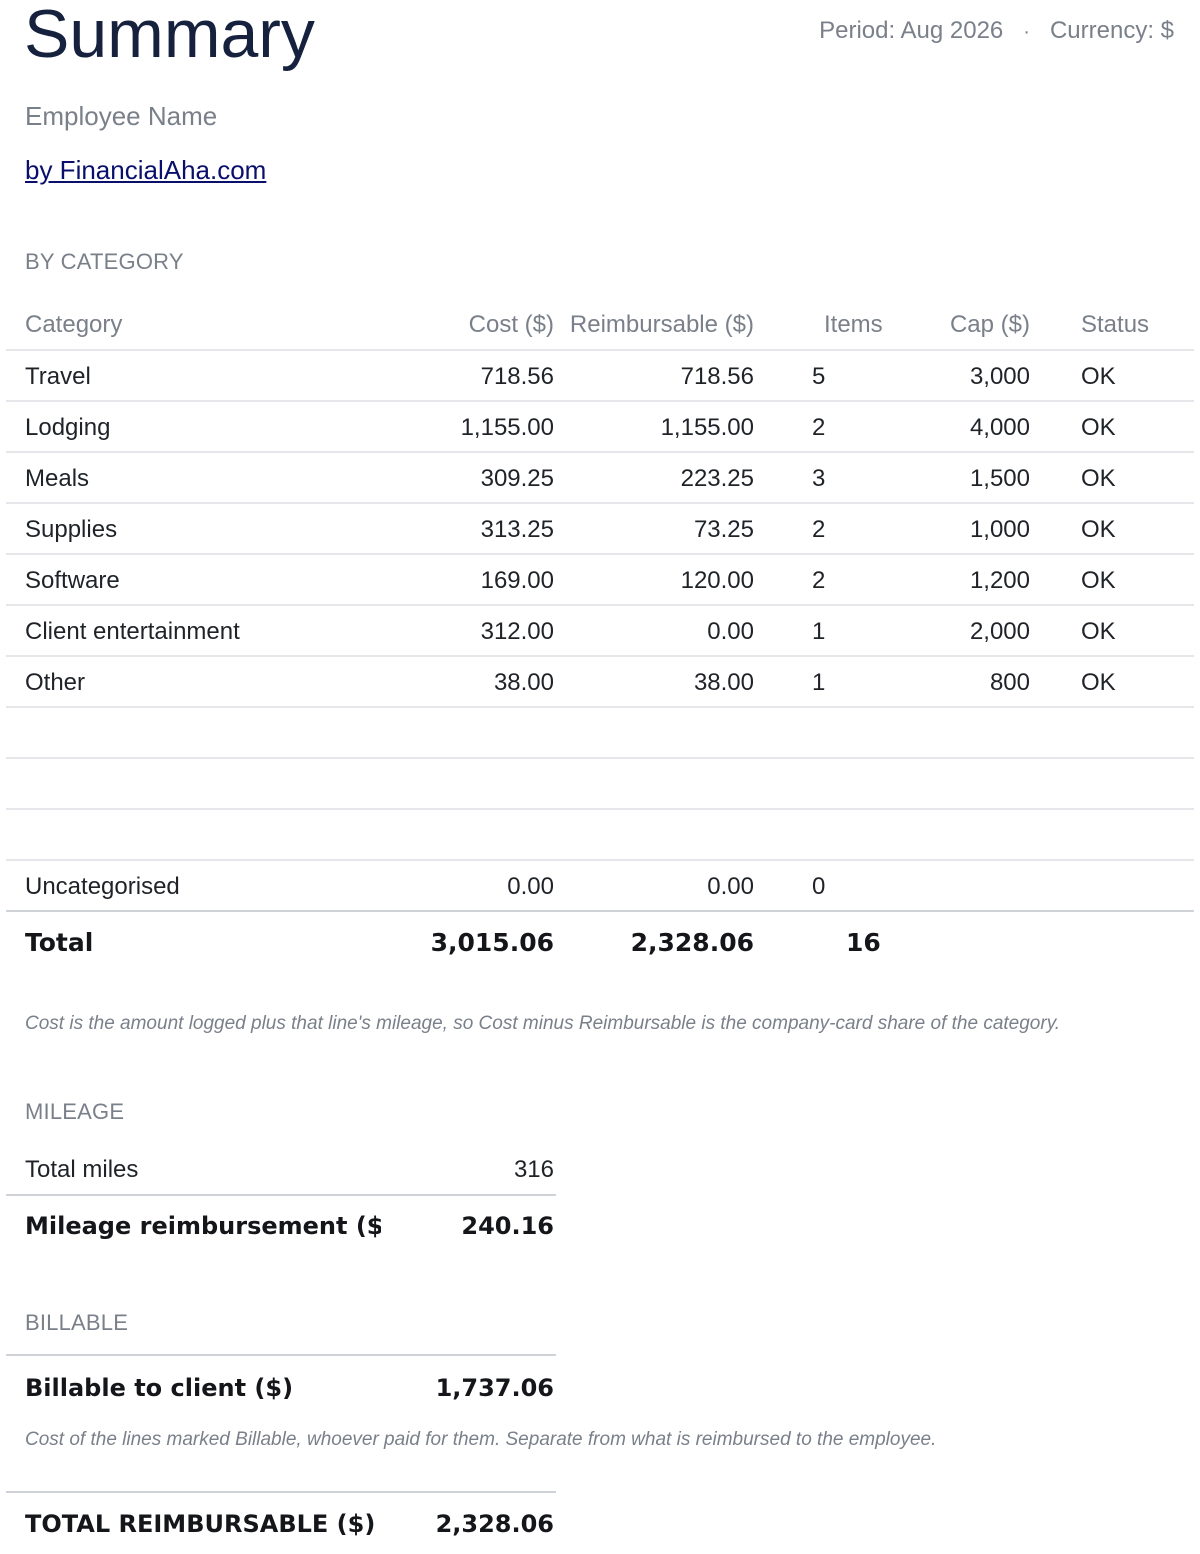 This screenshot has width=1200, height=1554. I want to click on col-reimbursable: Reimbursable ($), so click(661, 324).